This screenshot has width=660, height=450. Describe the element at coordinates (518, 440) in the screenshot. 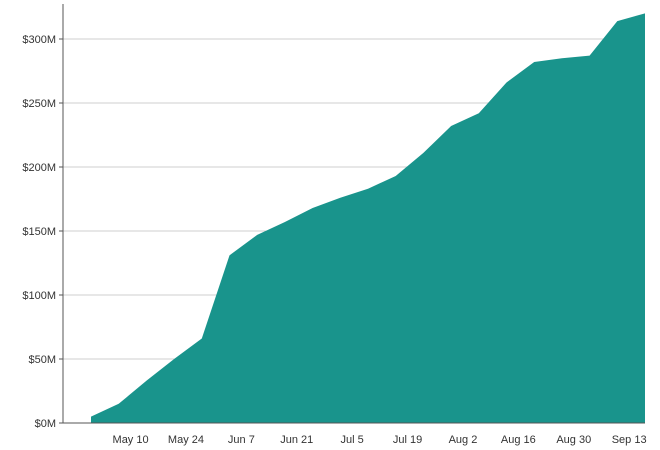

I see `x-tick-label: Aug 16` at that location.